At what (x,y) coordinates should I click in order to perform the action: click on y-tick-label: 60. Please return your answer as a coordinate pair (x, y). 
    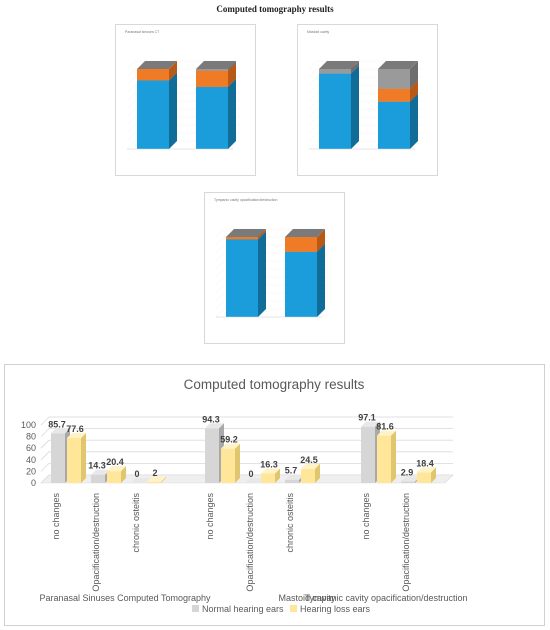
    Looking at the image, I should click on (31, 448).